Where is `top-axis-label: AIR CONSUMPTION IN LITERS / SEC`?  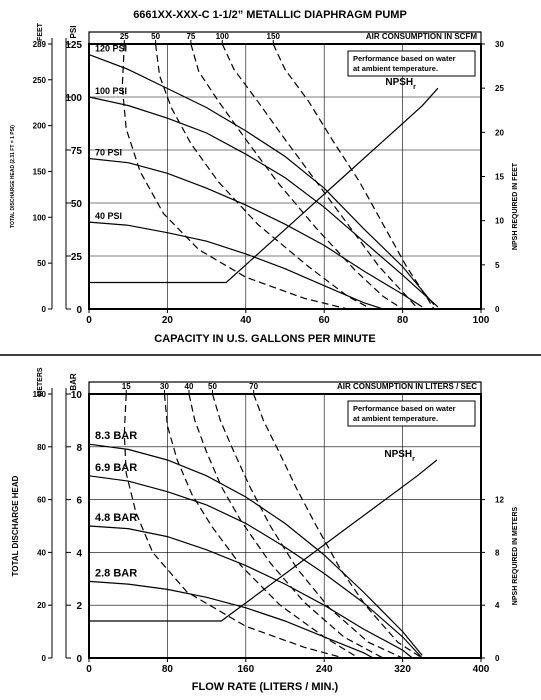 top-axis-label: AIR CONSUMPTION IN LITERS / SEC is located at coordinates (407, 386).